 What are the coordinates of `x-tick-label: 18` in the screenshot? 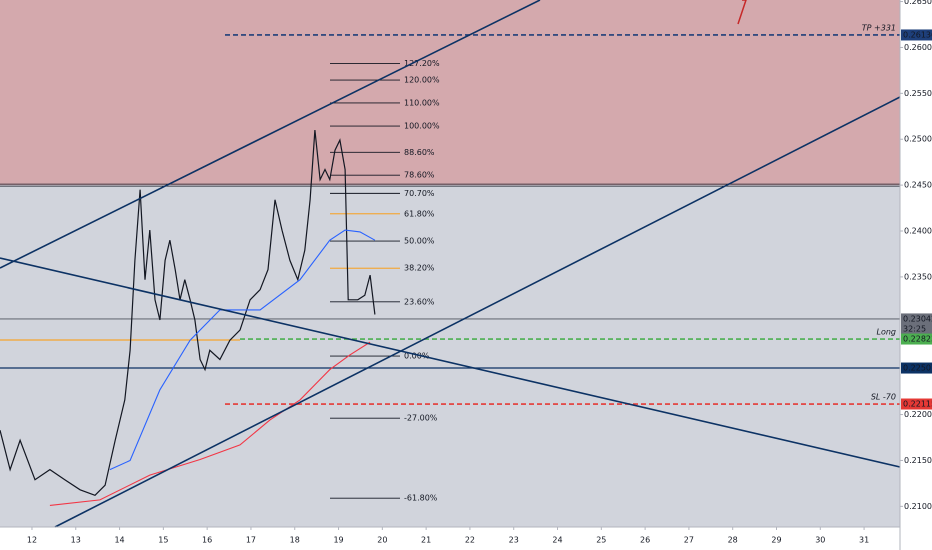 It's located at (295, 540).